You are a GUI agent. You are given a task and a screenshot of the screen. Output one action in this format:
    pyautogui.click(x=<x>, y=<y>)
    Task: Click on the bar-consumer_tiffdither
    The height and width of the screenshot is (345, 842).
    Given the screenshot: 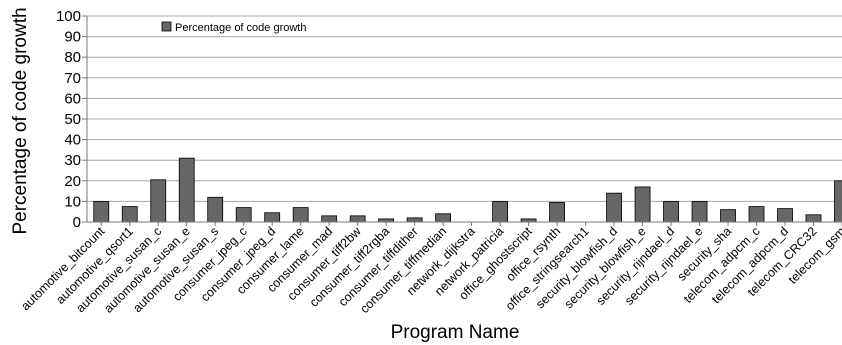 What is the action you would take?
    pyautogui.click(x=414, y=220)
    